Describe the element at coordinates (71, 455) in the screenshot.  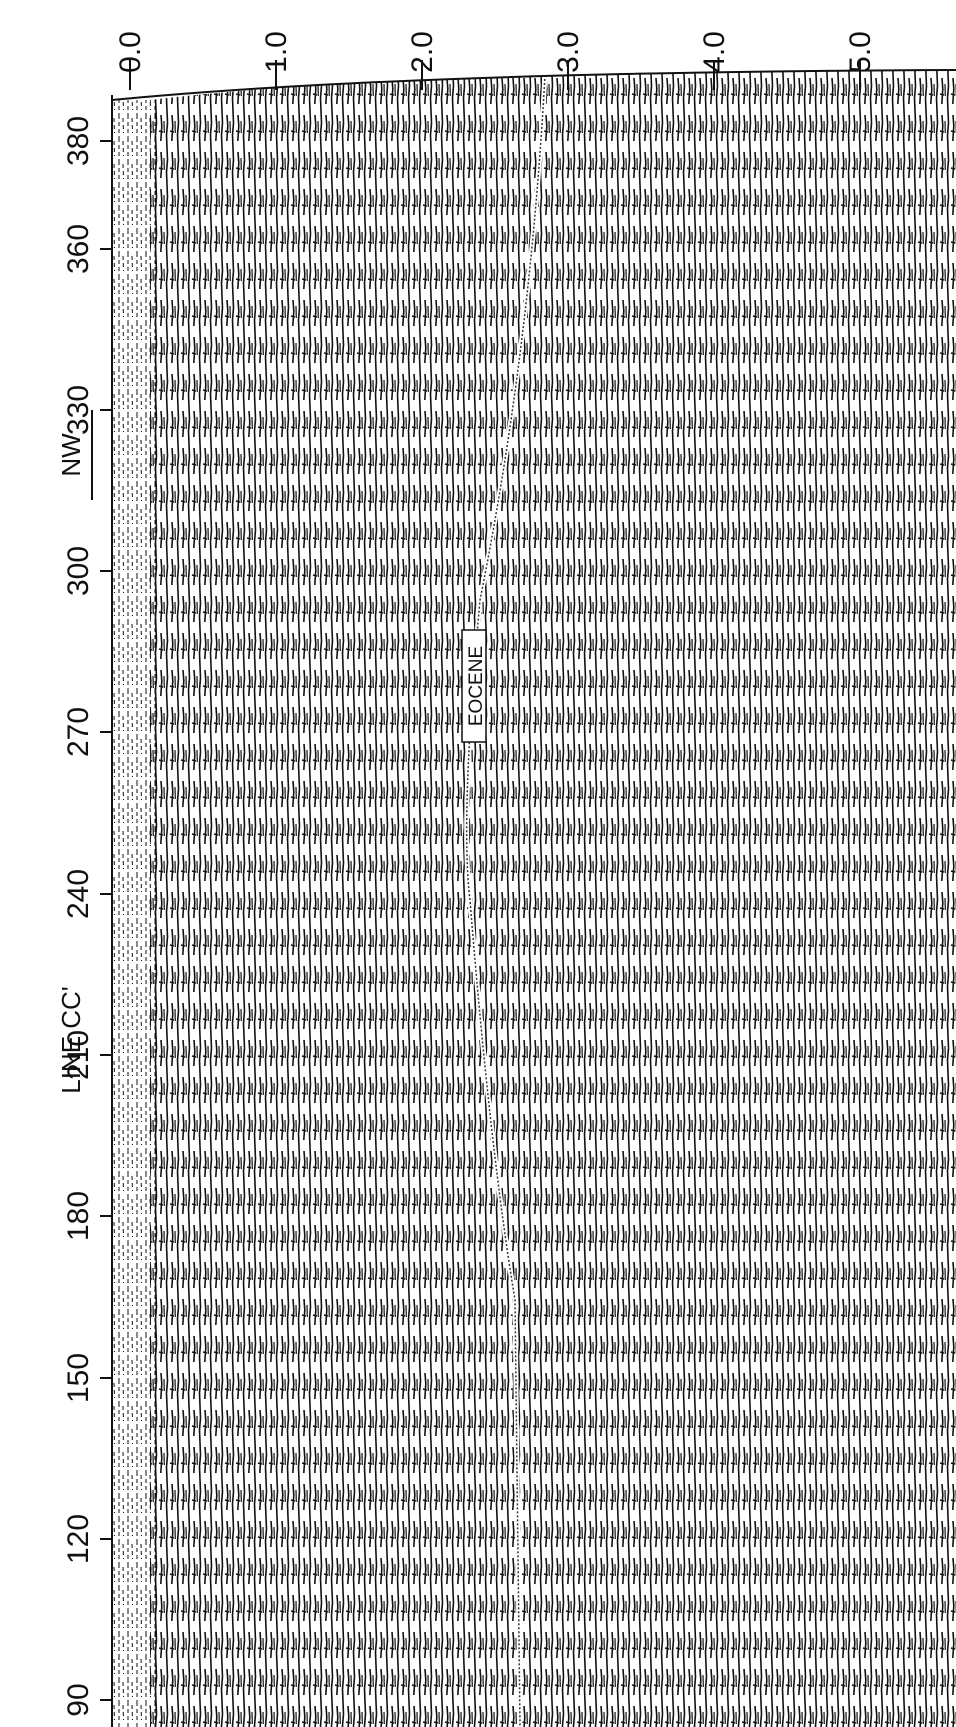
I see `direction-label: NW` at that location.